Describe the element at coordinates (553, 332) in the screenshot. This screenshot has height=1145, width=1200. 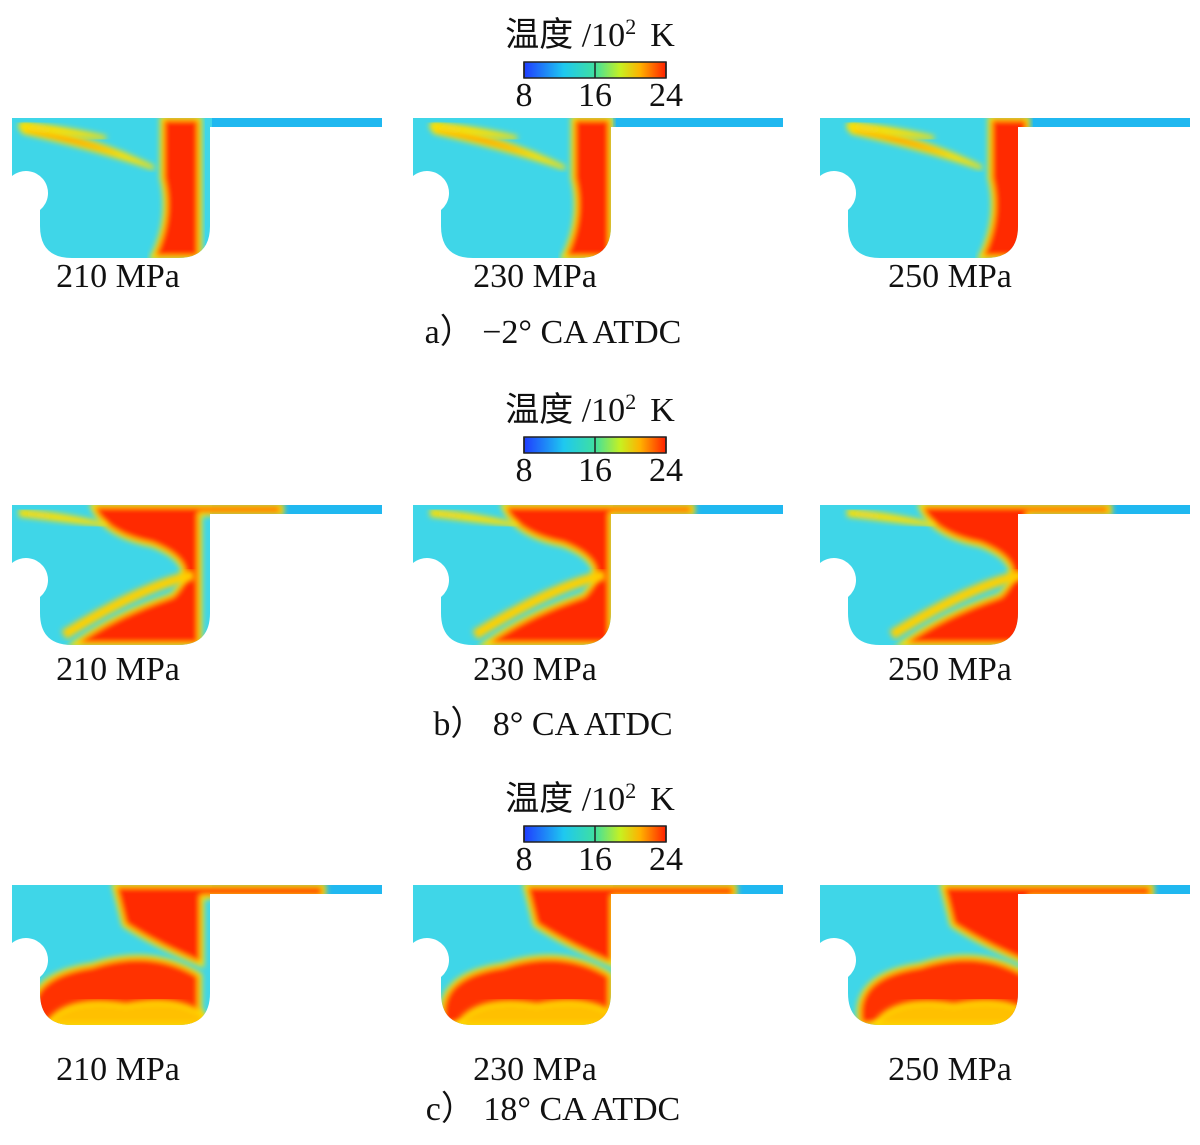
I see `caption: a） −2° CA ATDC` at that location.